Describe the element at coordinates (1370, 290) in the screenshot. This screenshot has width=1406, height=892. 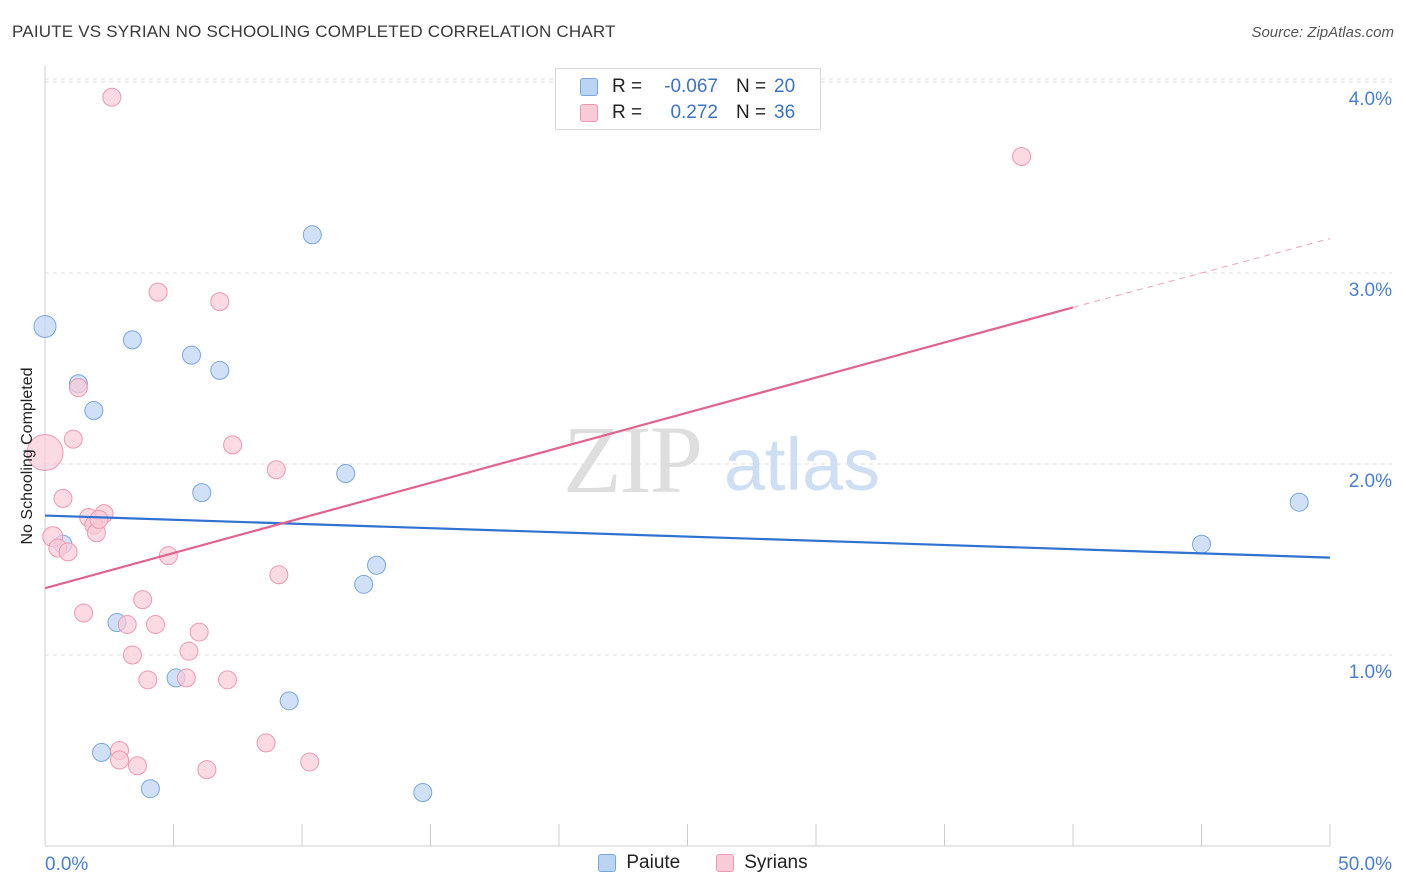
I see `y-tick-label: 3.0%` at that location.